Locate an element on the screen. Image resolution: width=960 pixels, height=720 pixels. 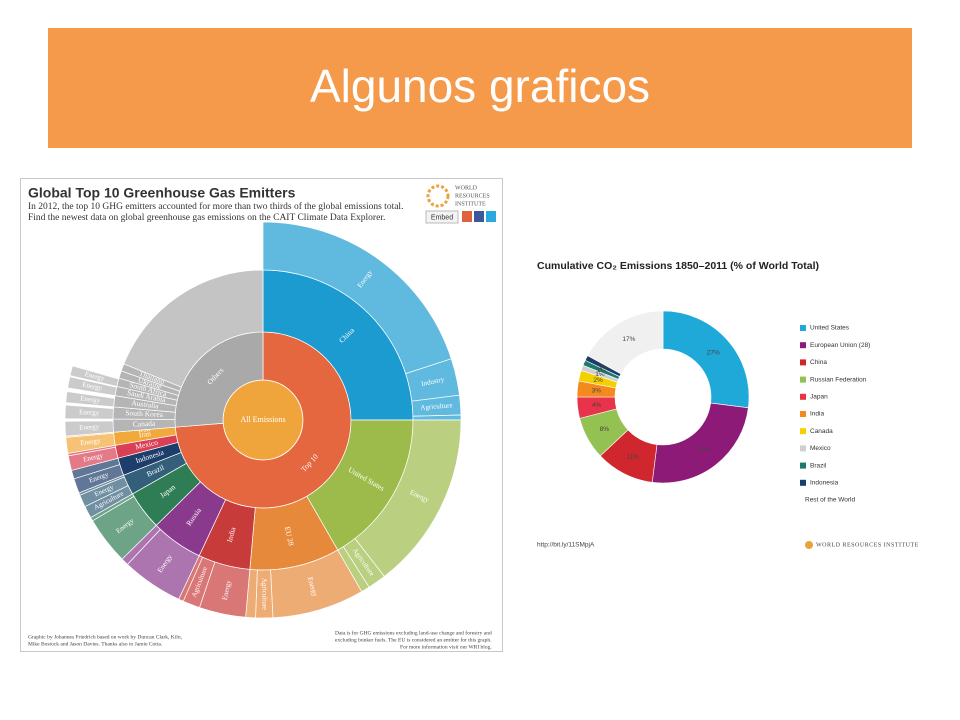
logo-text: WORLD is located at coordinates (466, 188).